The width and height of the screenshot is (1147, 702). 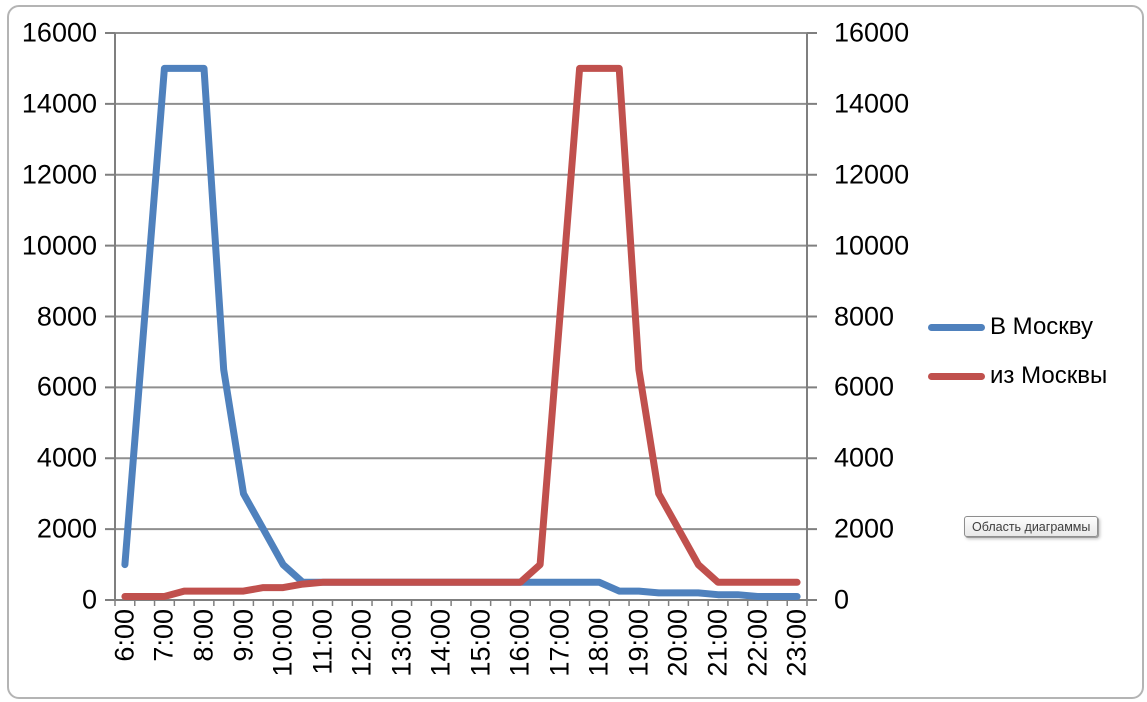 I want to click on y-axis-label-right: 12000, so click(x=872, y=174).